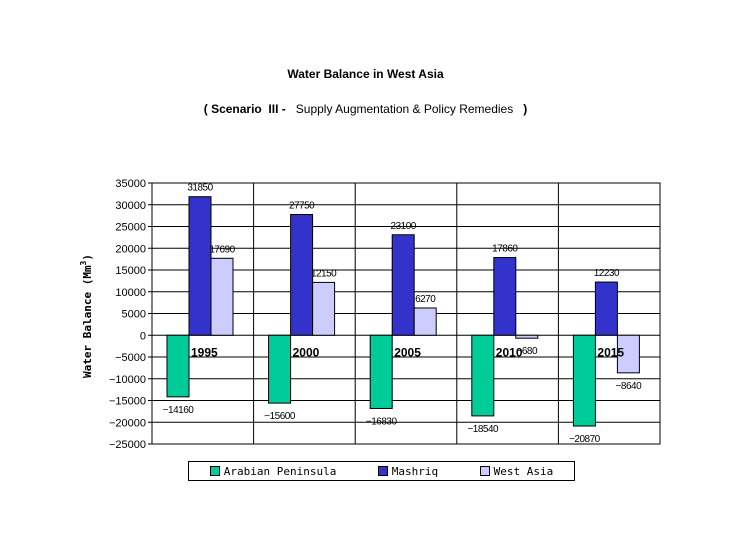 This screenshot has height=554, width=731. Describe the element at coordinates (214, 471) in the screenshot. I see `legend-swatch-arabian-peninsula` at that location.